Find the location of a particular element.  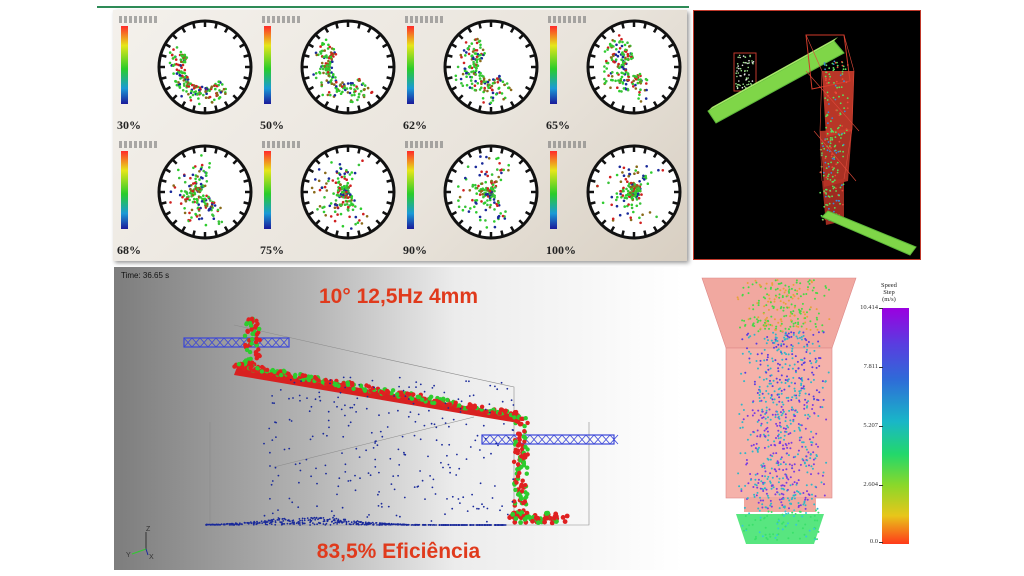

lower-truss is located at coordinates (550, 439).